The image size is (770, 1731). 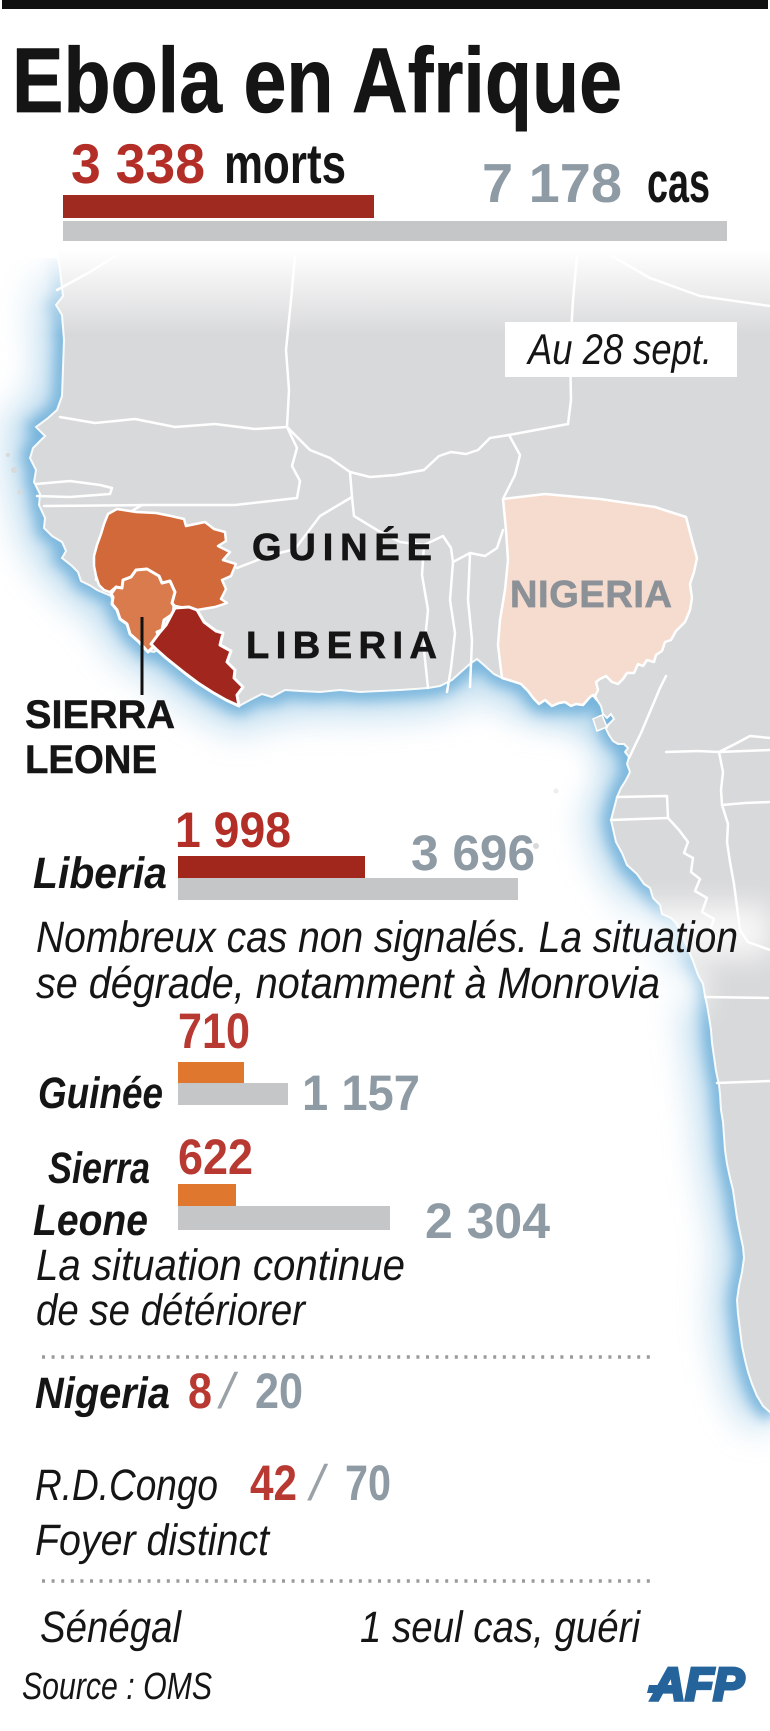 What do you see at coordinates (387, 937) in the screenshot?
I see `svg-text:Nombreux cas non signalés. La: Nombreux cas non signalés. La situation` at bounding box center [387, 937].